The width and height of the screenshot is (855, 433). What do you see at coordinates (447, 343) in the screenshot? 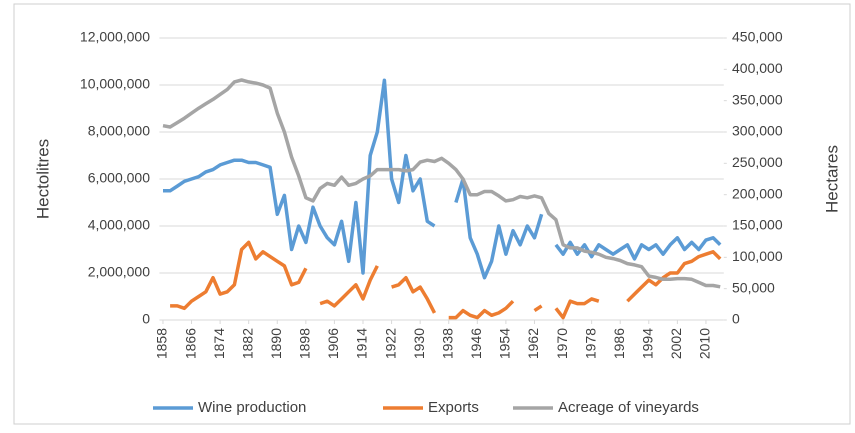
I see `x-tick-label: 1938` at bounding box center [447, 343].